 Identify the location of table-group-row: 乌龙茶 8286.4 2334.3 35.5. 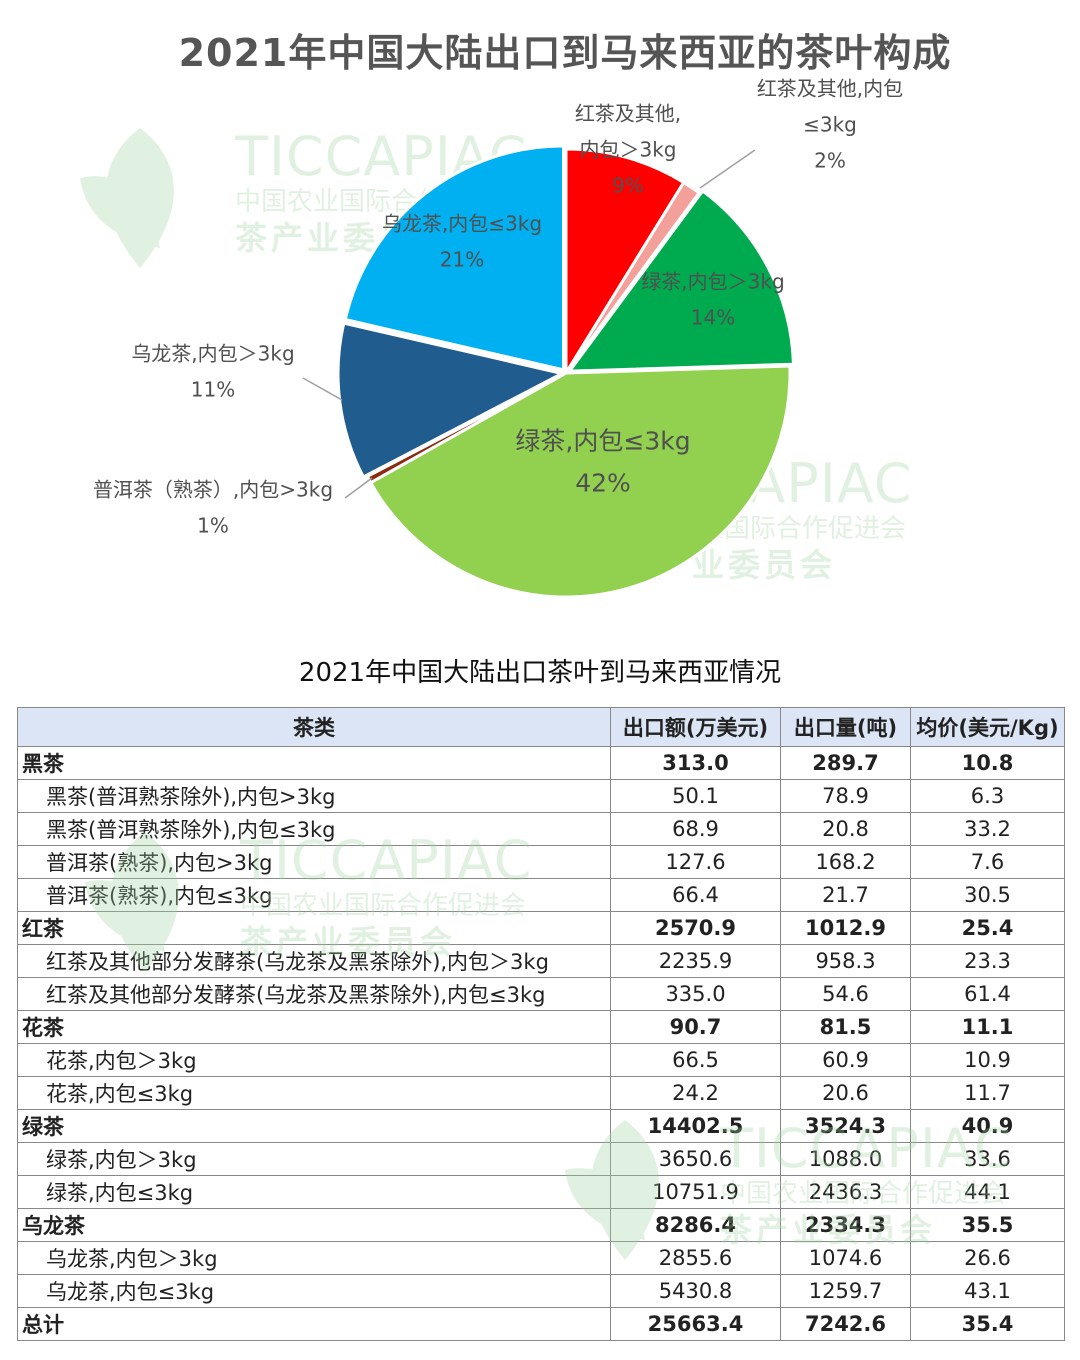
(541, 1225).